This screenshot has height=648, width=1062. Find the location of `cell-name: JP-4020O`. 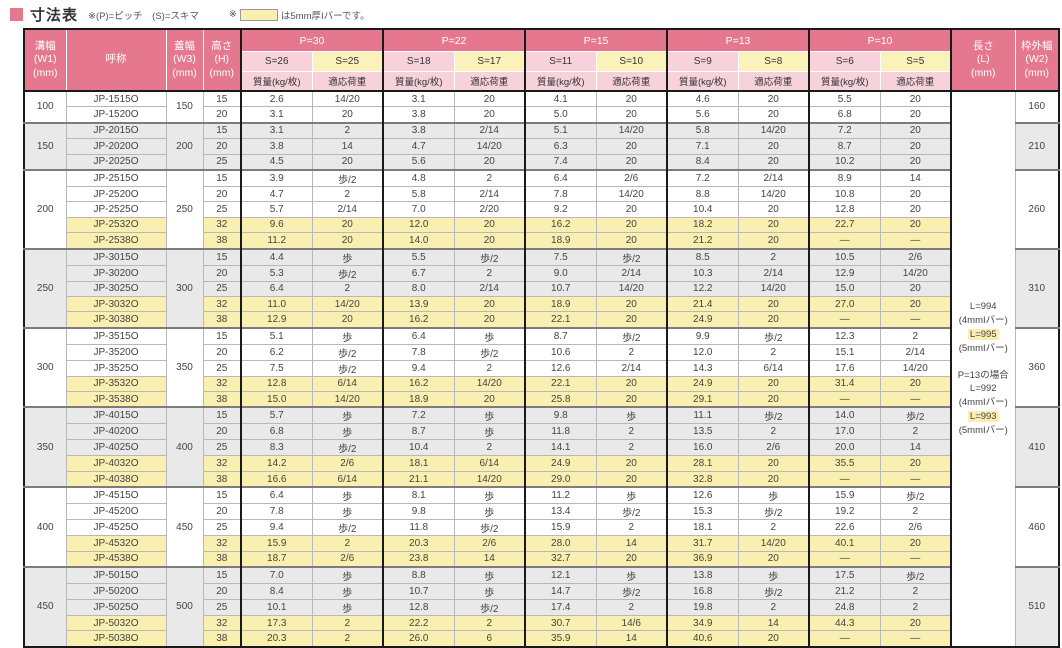

cell-name: JP-4020O is located at coordinates (116, 432).